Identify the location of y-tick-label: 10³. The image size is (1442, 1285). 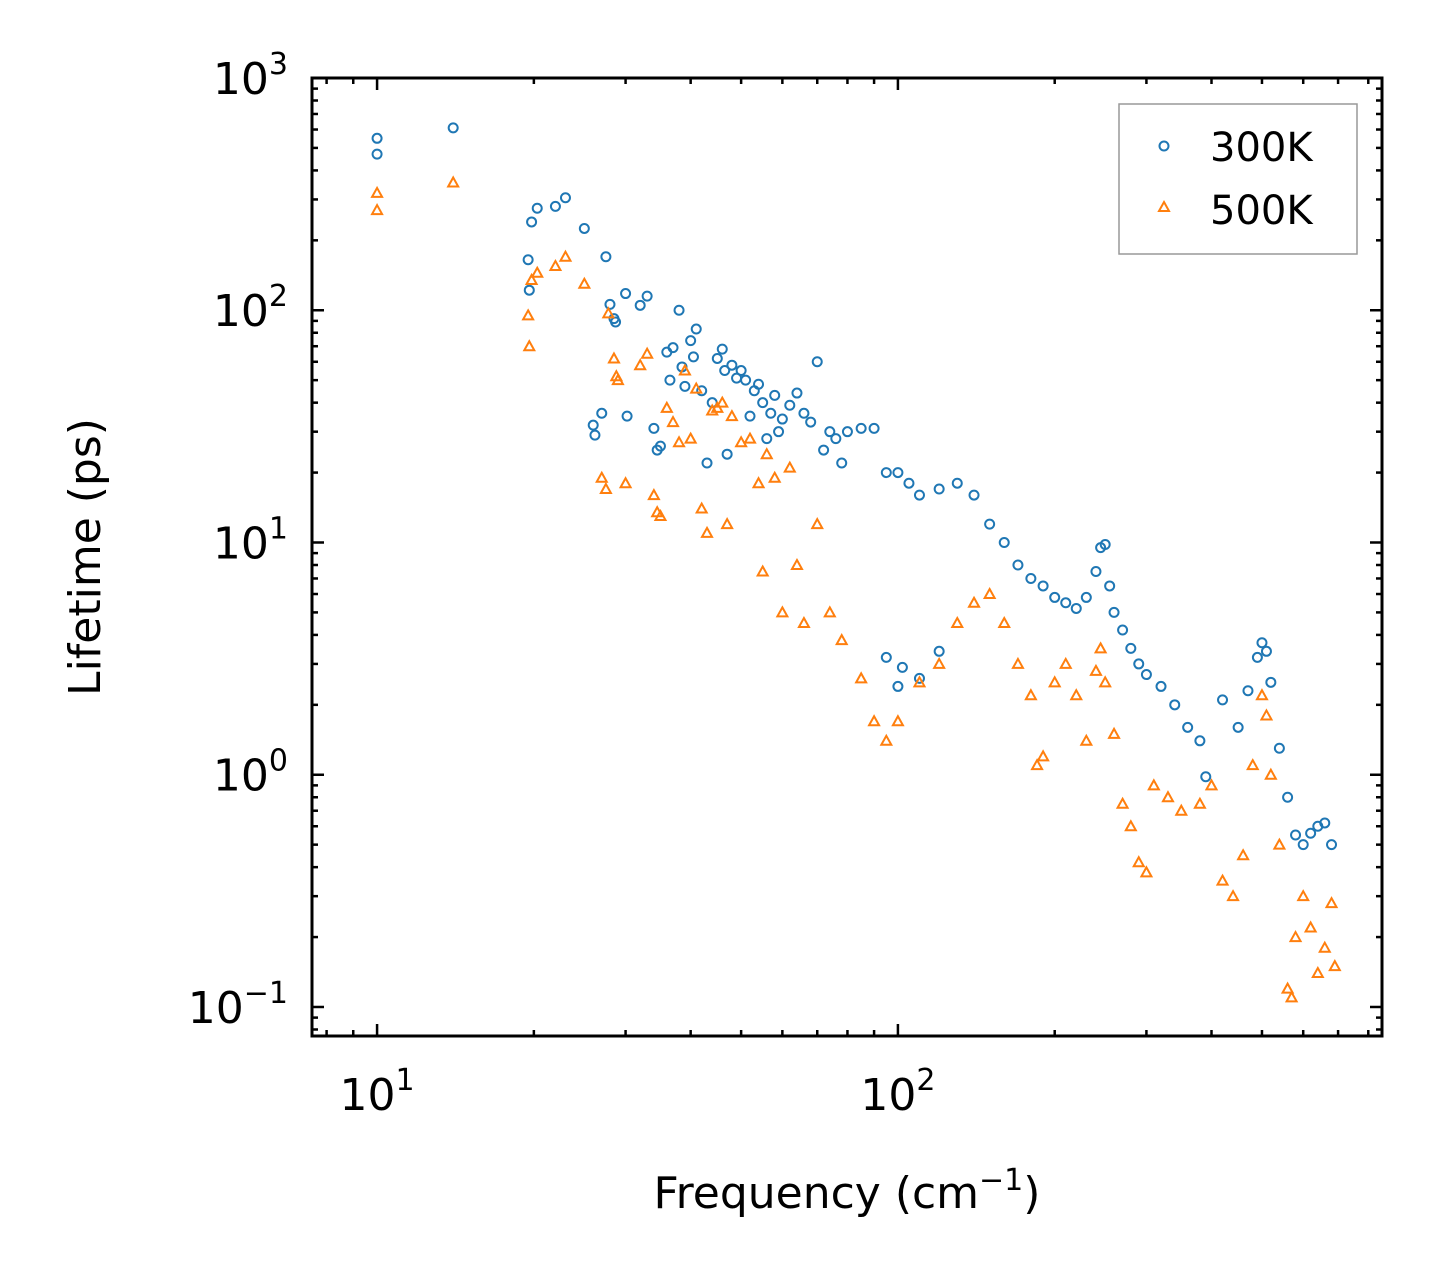
(250, 76).